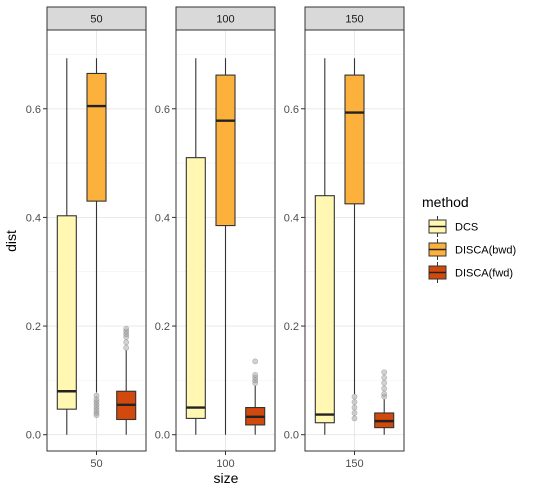 Image resolution: width=536 pixels, height=492 pixels. Describe the element at coordinates (445, 202) in the screenshot. I see `legend-title: method` at that location.